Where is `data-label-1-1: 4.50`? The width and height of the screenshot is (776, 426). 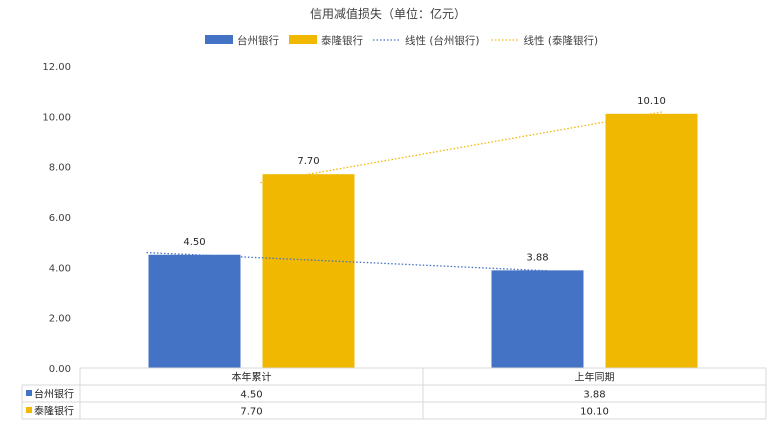
data-label-1-1: 4.50 is located at coordinates (194, 242).